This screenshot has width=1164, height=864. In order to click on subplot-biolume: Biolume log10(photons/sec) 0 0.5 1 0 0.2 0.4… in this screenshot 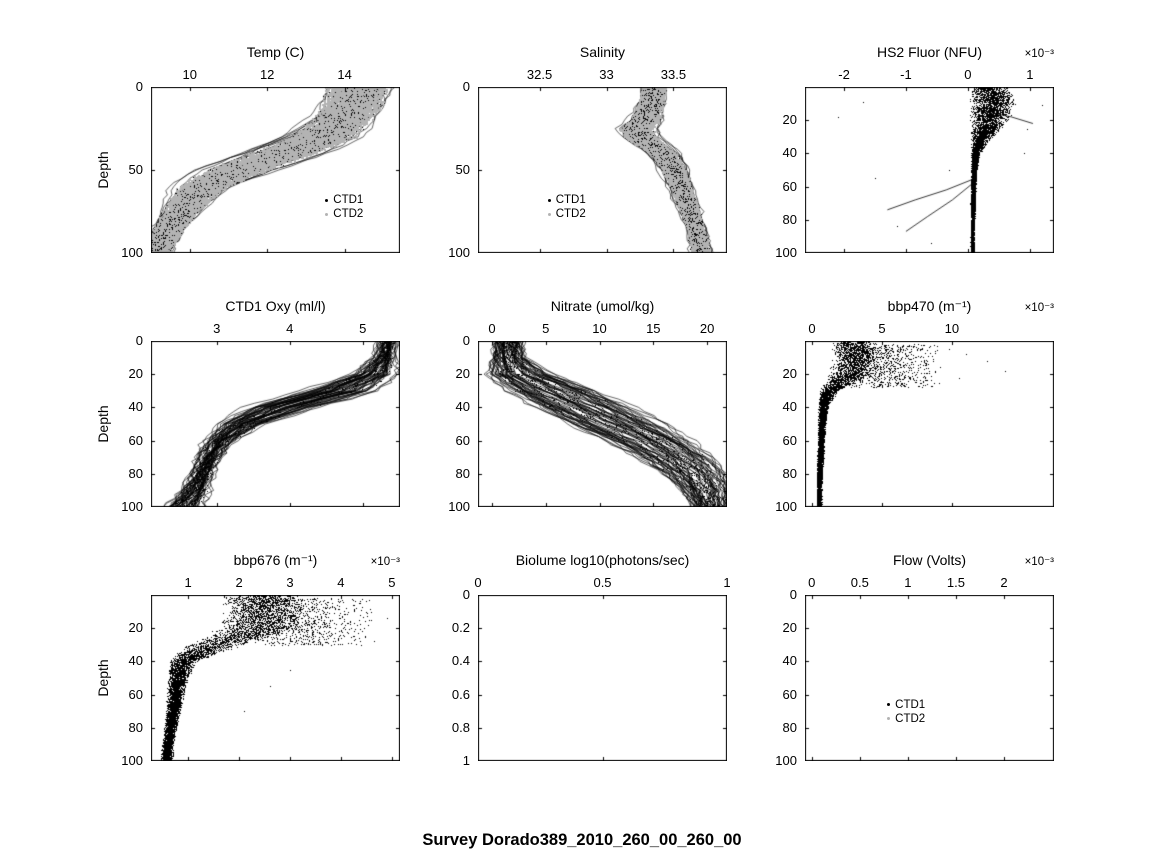, I will do `click(574, 661)`.